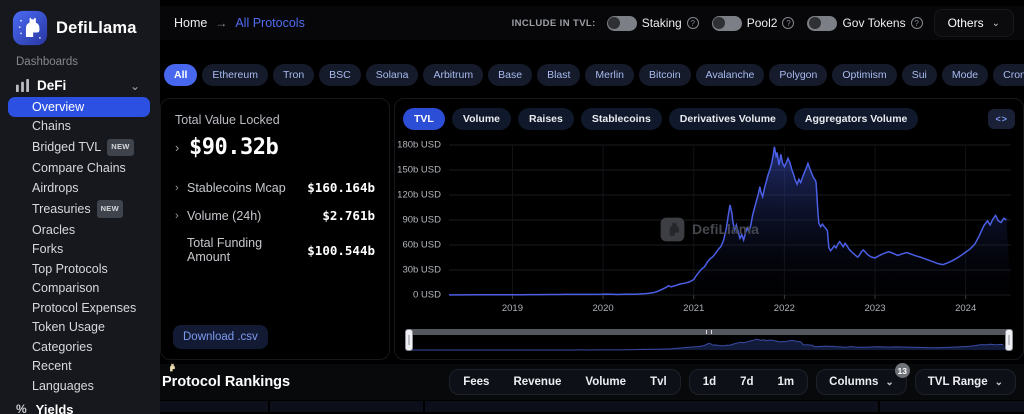  I want to click on chart-tab: Derivatives Volume, so click(727, 119).